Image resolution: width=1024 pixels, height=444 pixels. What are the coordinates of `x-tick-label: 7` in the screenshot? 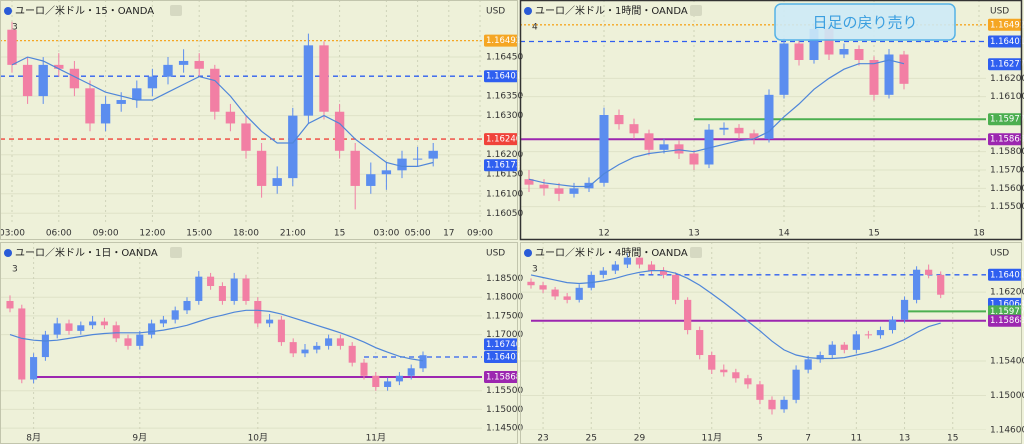 It's located at (808, 439).